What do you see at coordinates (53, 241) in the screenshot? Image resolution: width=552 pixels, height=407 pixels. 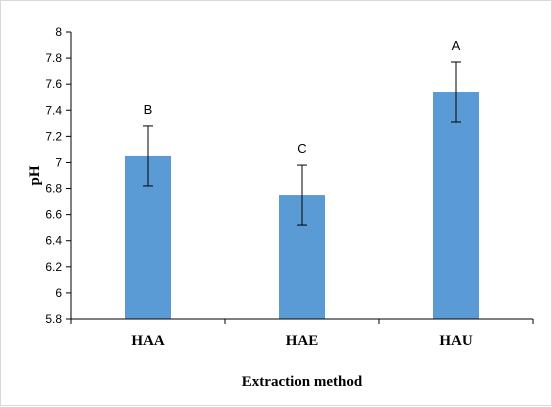 I see `y-tick-label: 6.4` at bounding box center [53, 241].